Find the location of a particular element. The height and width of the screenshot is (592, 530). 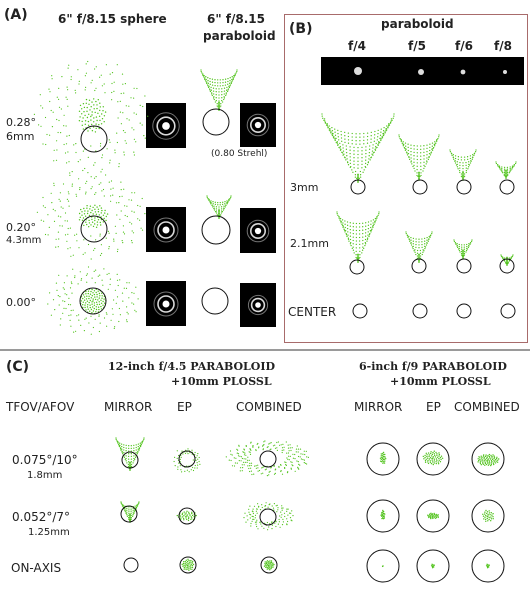

c-right-combined-0.052 is located at coordinates (488, 515).